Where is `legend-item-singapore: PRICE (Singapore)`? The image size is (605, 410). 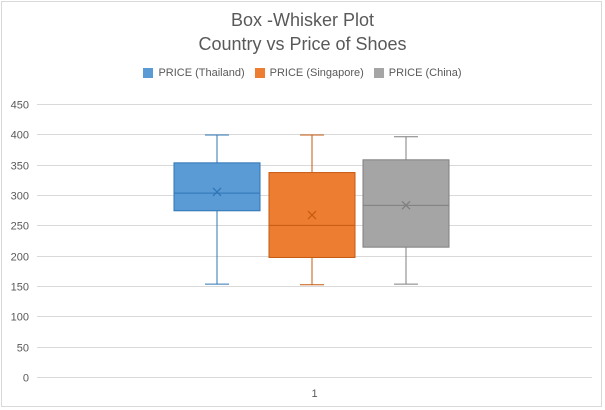 legend-item-singapore: PRICE (Singapore) is located at coordinates (309, 73).